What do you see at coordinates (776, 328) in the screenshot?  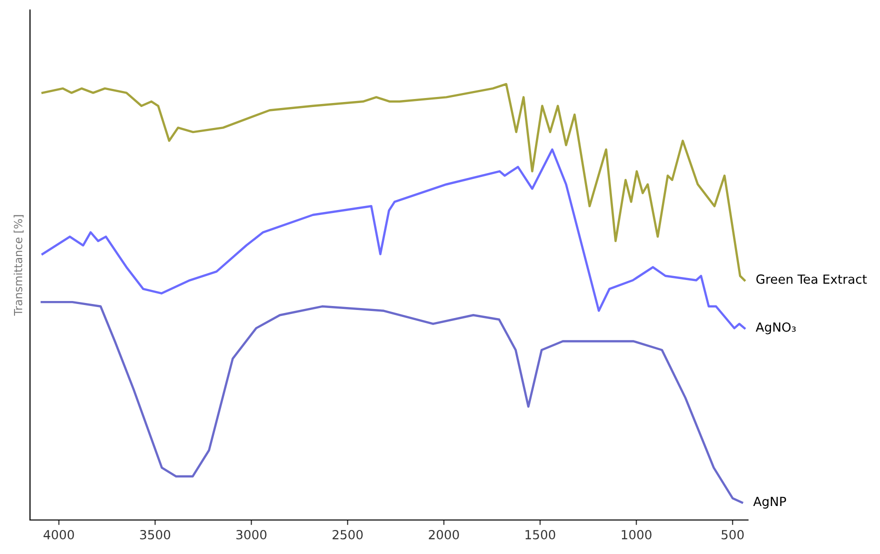 I see `series-label: AgNO₃` at bounding box center [776, 328].